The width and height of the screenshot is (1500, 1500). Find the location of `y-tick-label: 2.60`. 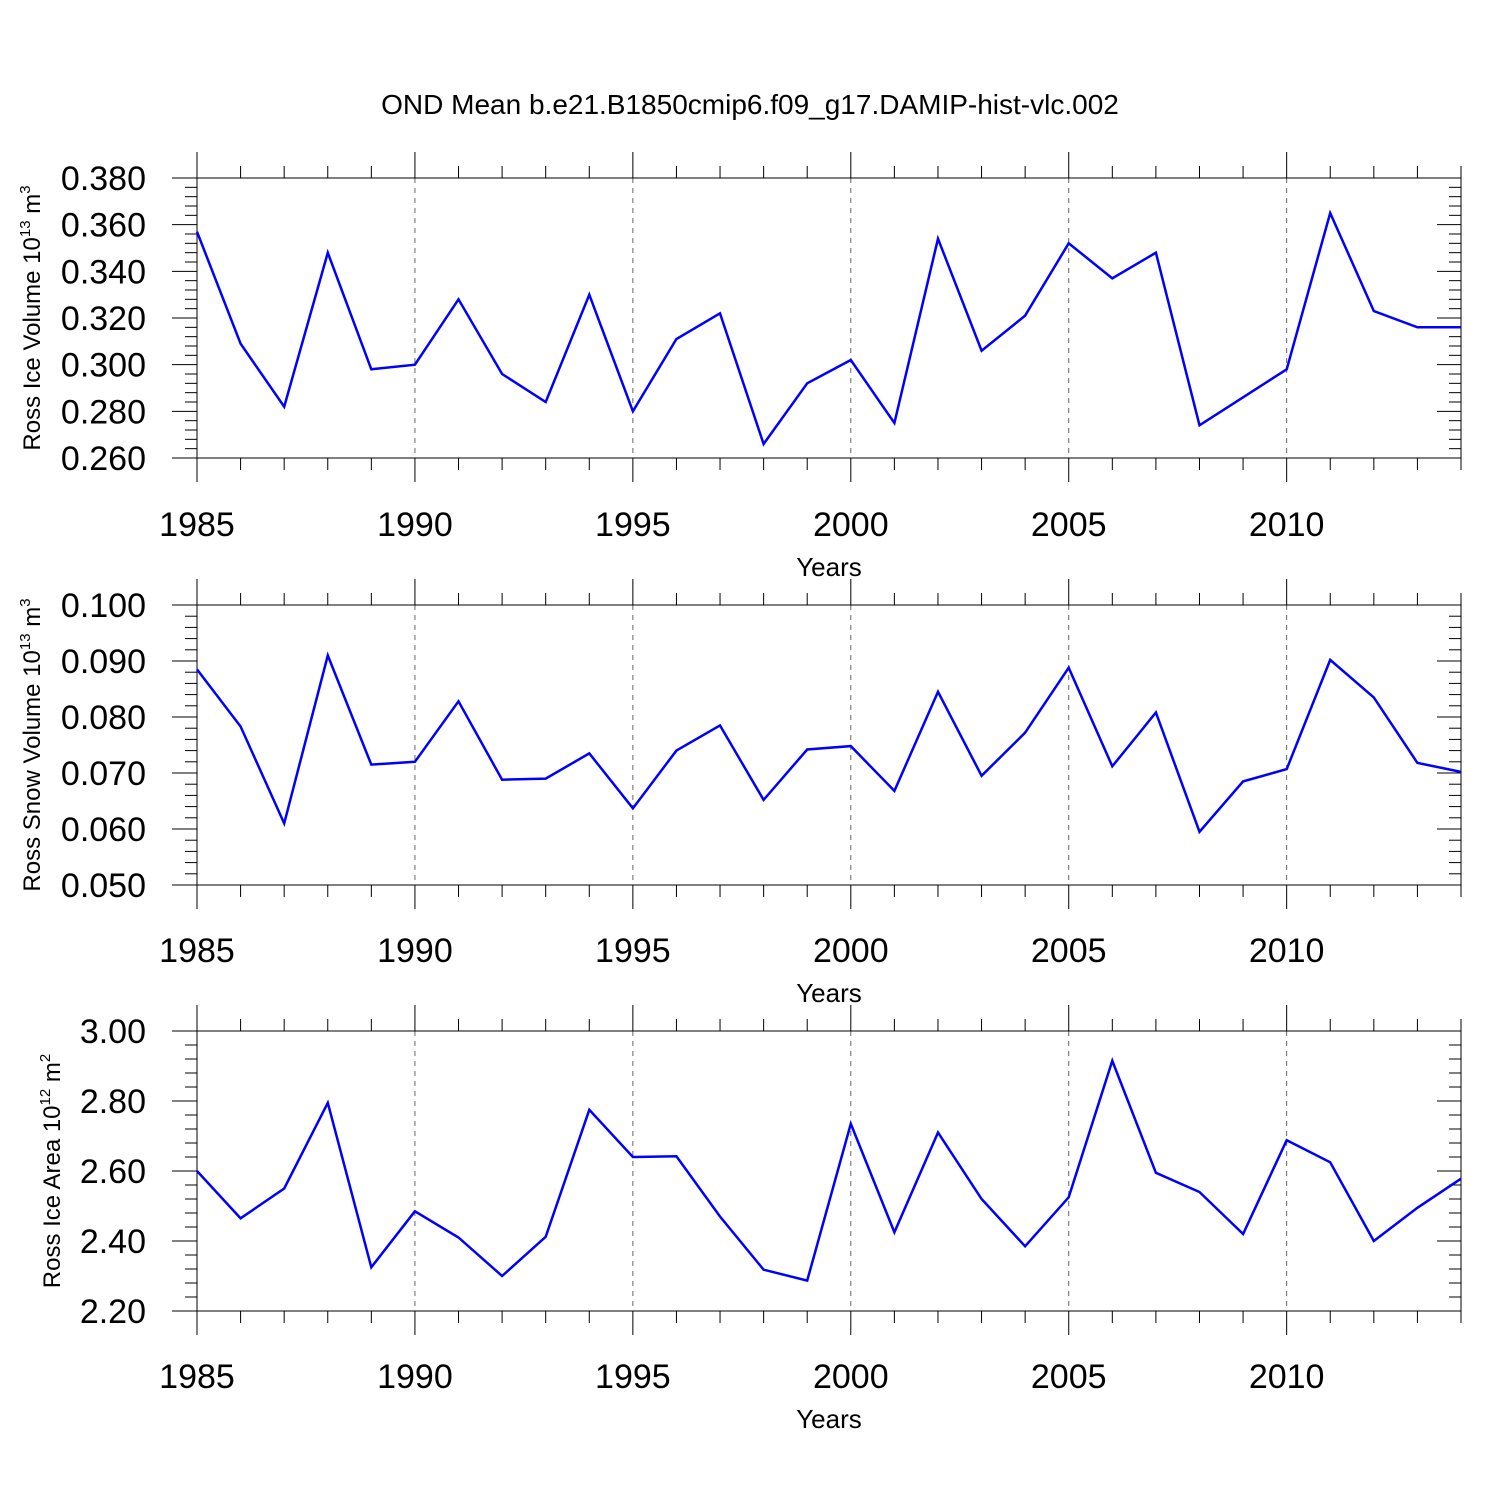

y-tick-label: 2.60 is located at coordinates (113, 1172).